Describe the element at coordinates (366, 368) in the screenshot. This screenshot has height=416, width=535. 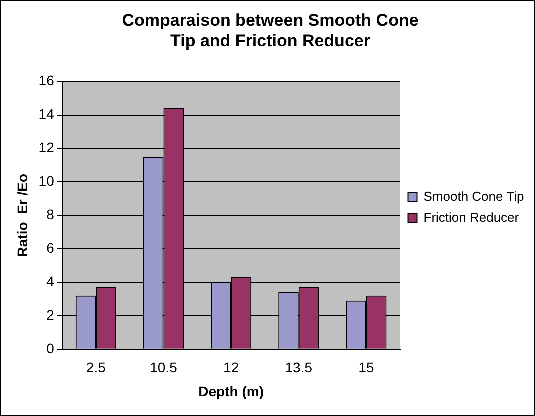
I see `x-tick-label: 15` at that location.